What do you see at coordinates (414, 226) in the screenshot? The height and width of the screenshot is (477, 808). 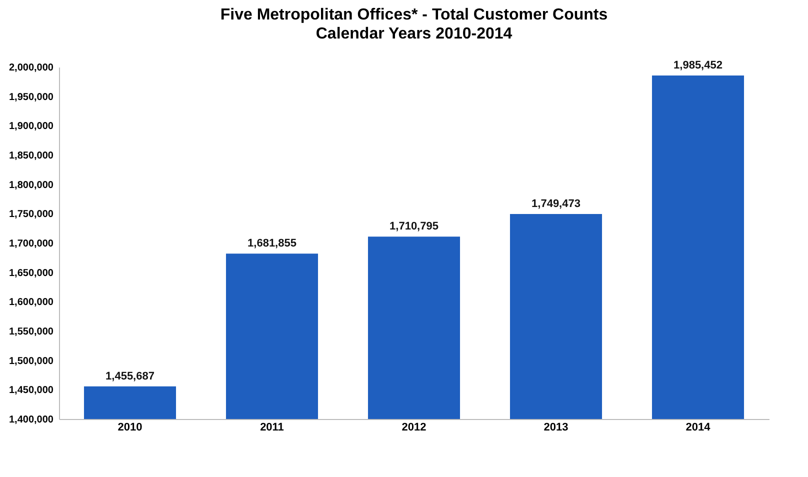 I see `data-label: 1,710,795` at bounding box center [414, 226].